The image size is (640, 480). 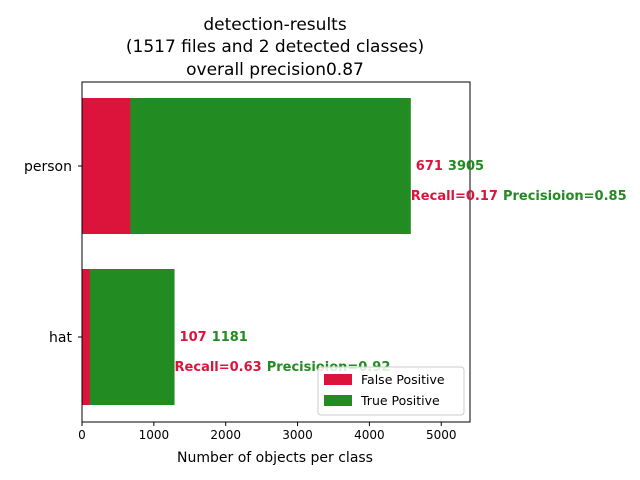 What do you see at coordinates (218, 367) in the screenshot?
I see `recall-hat: Recall=0.63` at bounding box center [218, 367].